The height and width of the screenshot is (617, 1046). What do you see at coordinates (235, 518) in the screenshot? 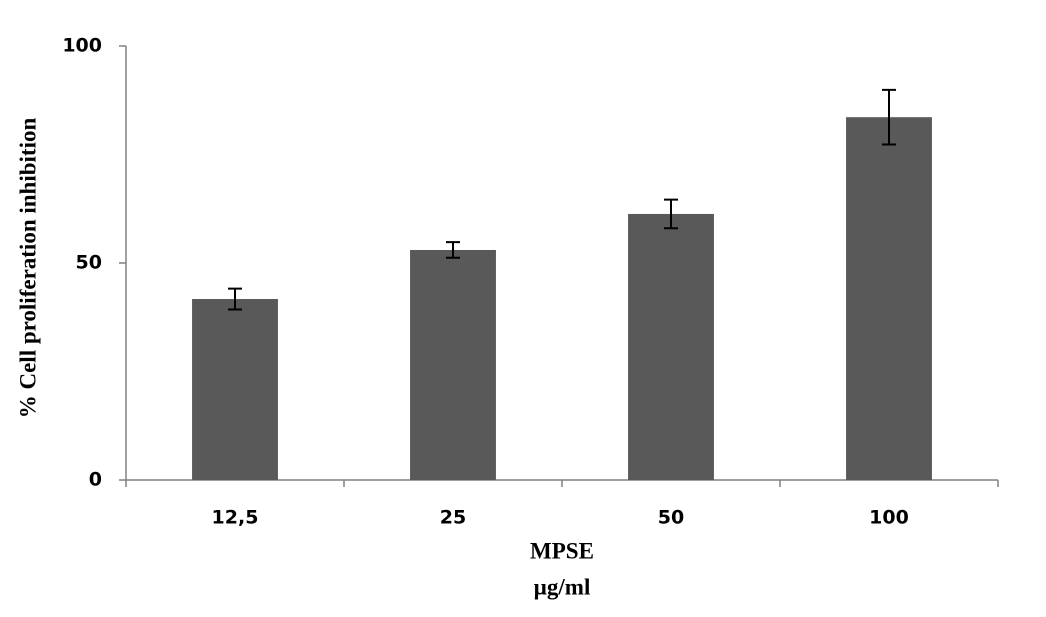
I see `x-tick-label: 12,5` at bounding box center [235, 518].